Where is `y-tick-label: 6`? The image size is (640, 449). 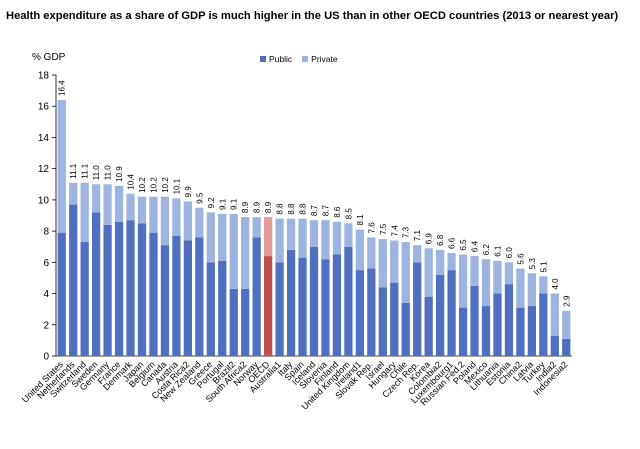 y-tick-label: 6 is located at coordinates (46, 263).